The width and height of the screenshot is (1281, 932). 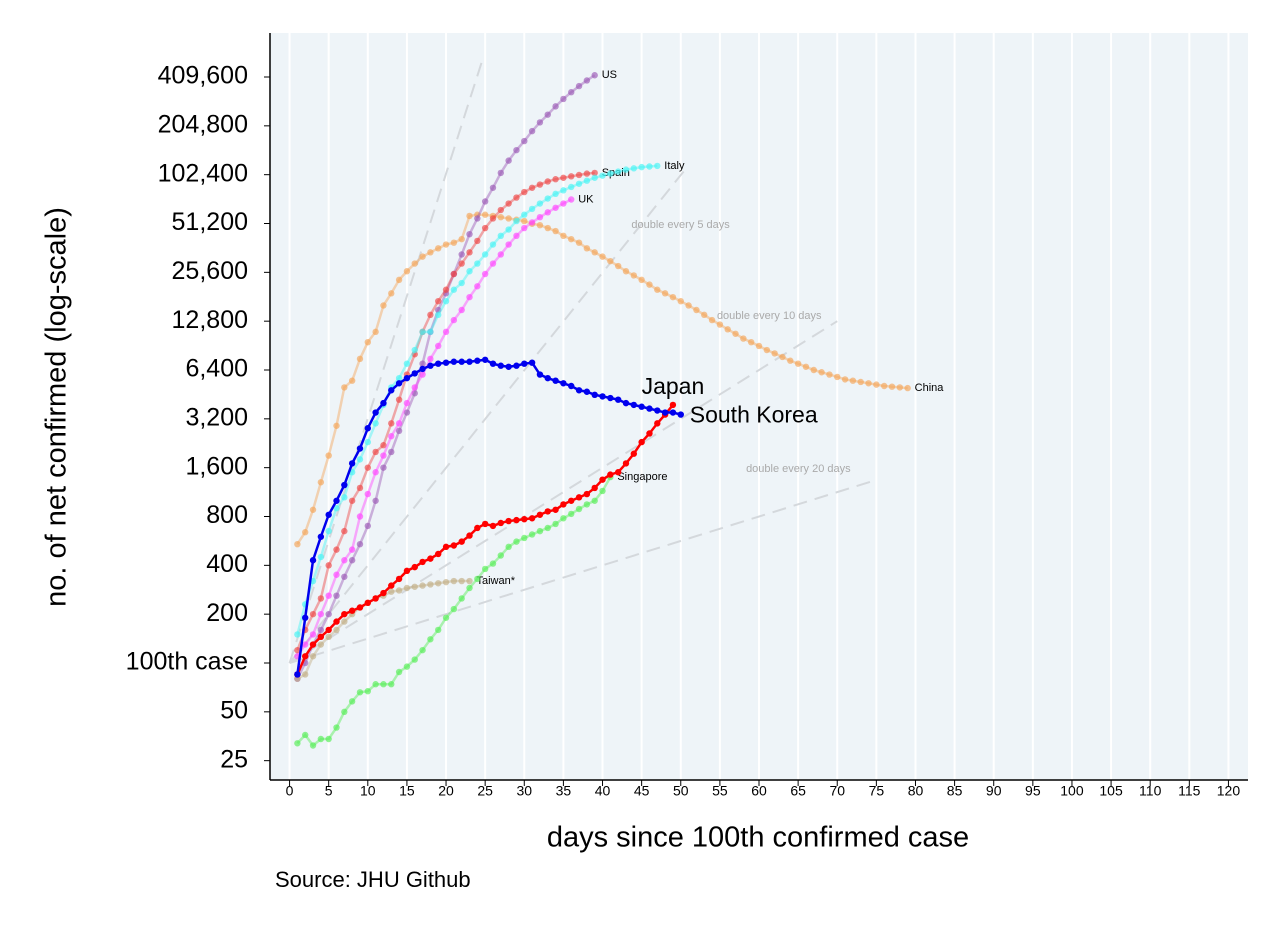 I want to click on x-tick-label: 80, so click(x=916, y=791).